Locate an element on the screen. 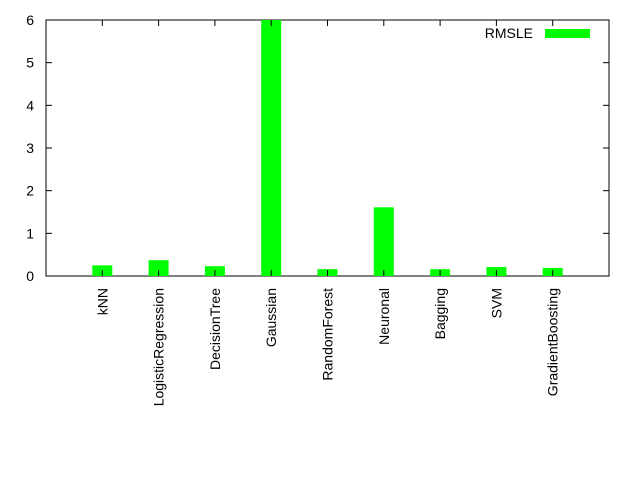  y-tick-label: 0 is located at coordinates (30, 276).